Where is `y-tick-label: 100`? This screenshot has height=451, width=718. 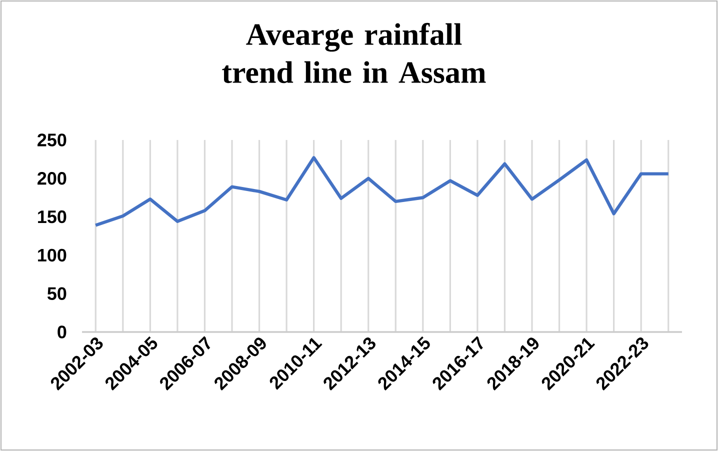
y-tick-label: 100 is located at coordinates (52, 255).